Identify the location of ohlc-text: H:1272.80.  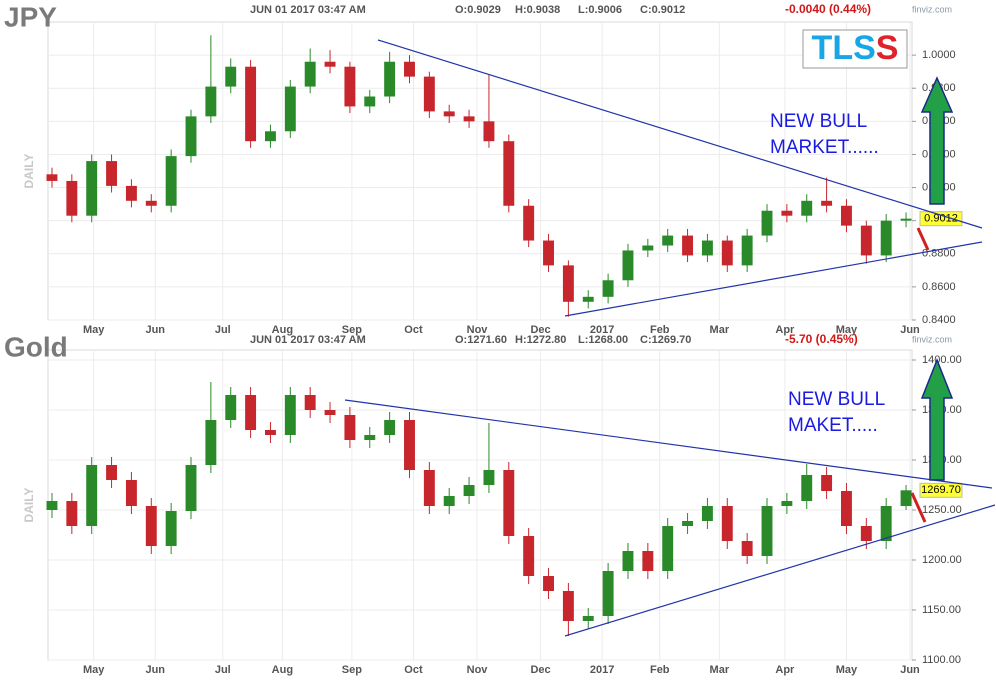
(540, 340).